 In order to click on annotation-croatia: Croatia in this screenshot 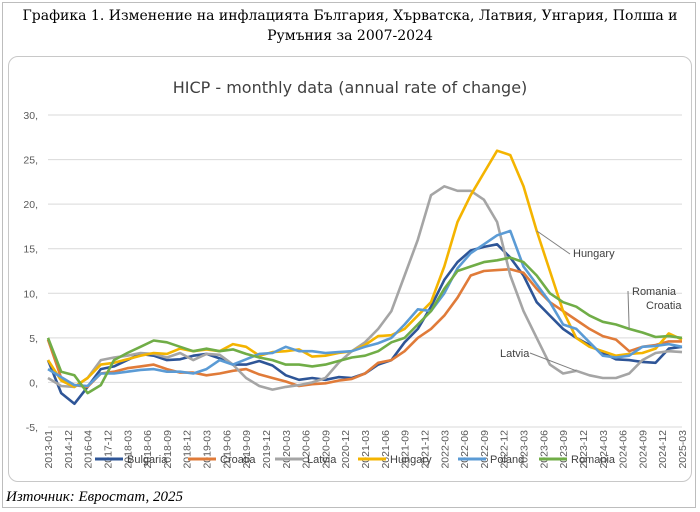, I will do `click(664, 306)`.